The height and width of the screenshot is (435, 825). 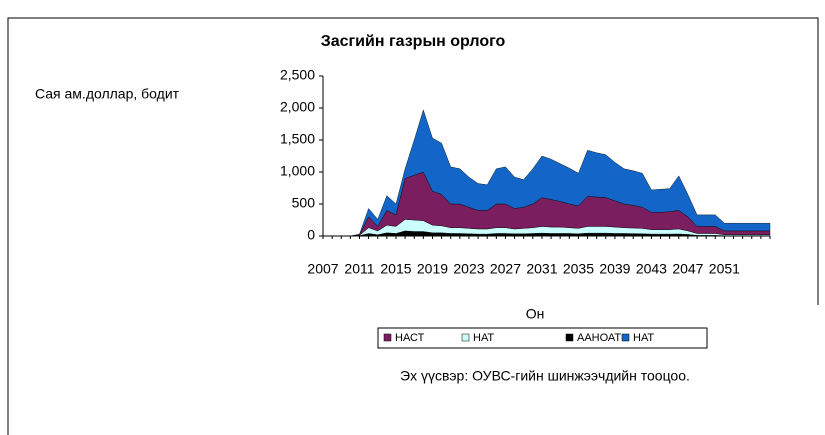 What do you see at coordinates (687, 269) in the screenshot?
I see `x-tick-label: 2047` at bounding box center [687, 269].